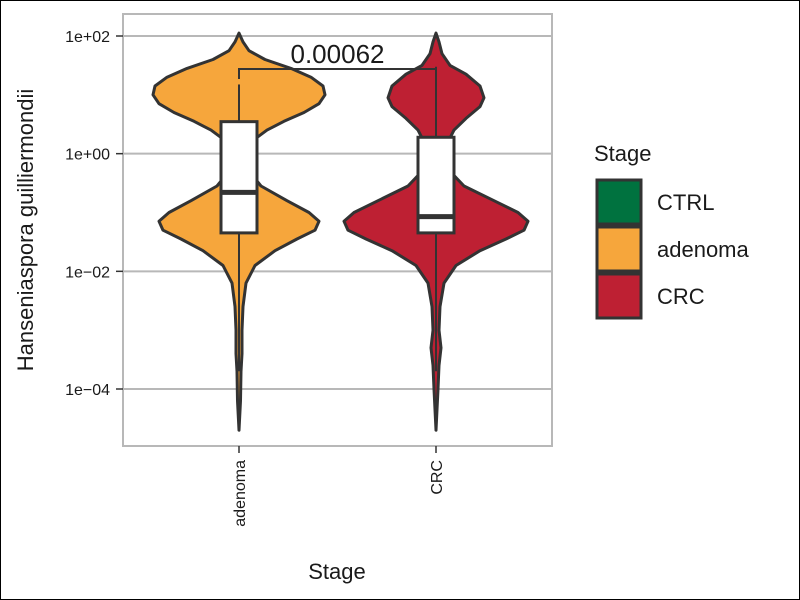 This screenshot has width=800, height=600. What do you see at coordinates (239, 177) in the screenshot?
I see `box-adenoma` at bounding box center [239, 177].